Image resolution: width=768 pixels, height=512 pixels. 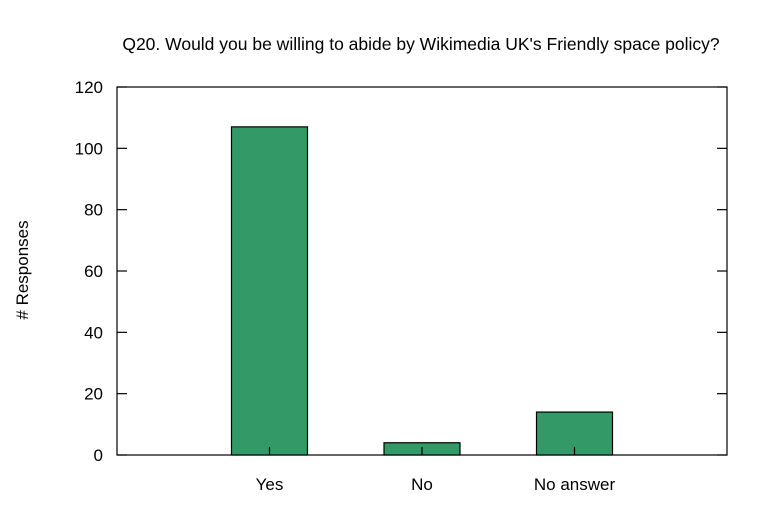 What do you see at coordinates (575, 484) in the screenshot?
I see `x-tick-label: No answer` at bounding box center [575, 484].